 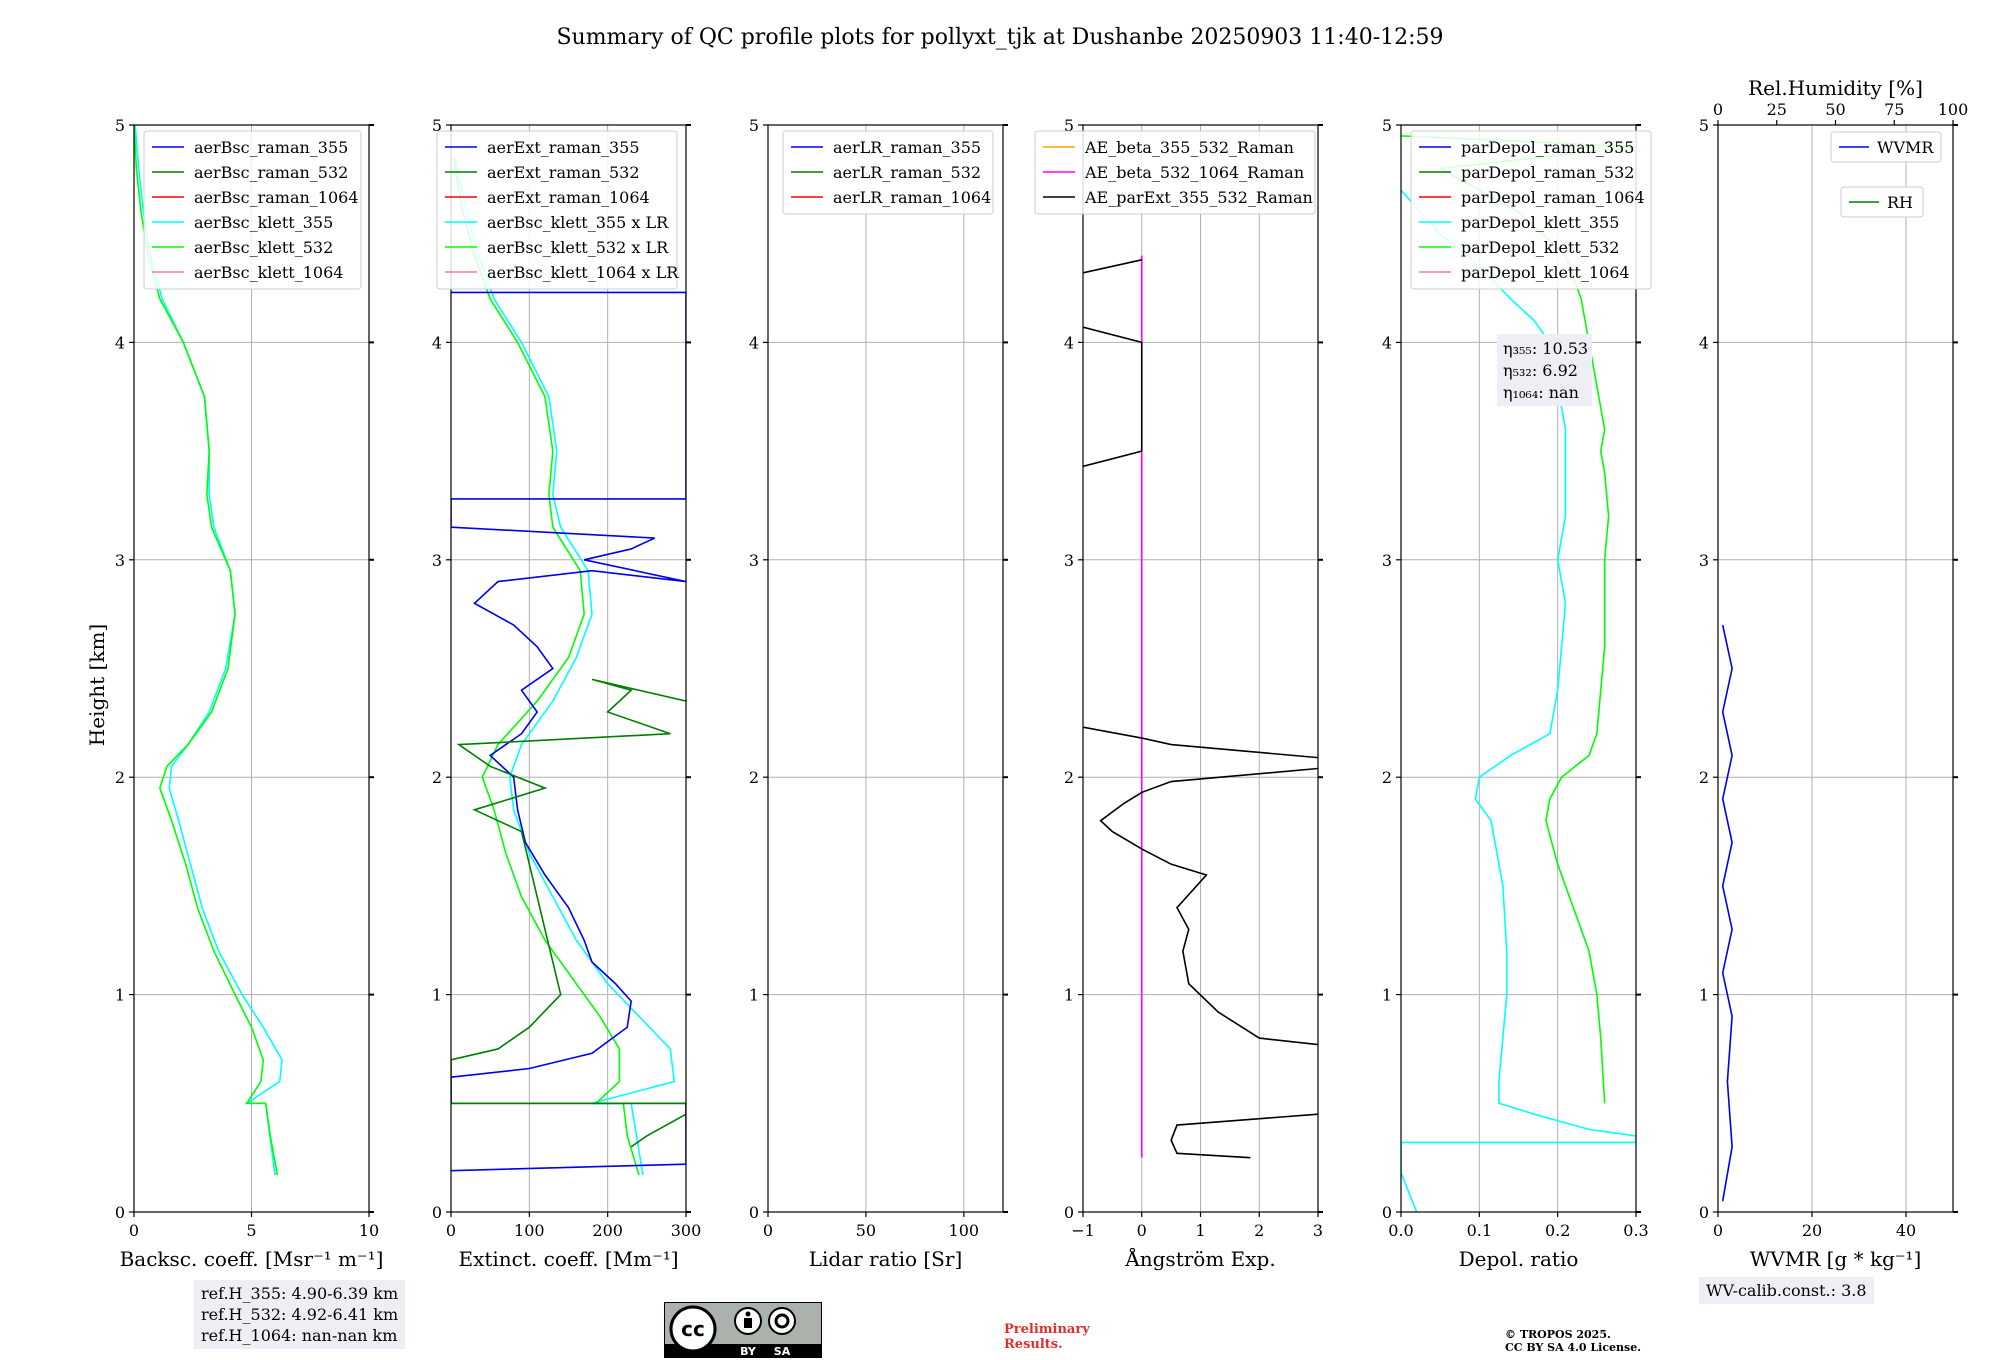 What do you see at coordinates (1635, 1230) in the screenshot?
I see `x-tick-label: 0.3` at bounding box center [1635, 1230].